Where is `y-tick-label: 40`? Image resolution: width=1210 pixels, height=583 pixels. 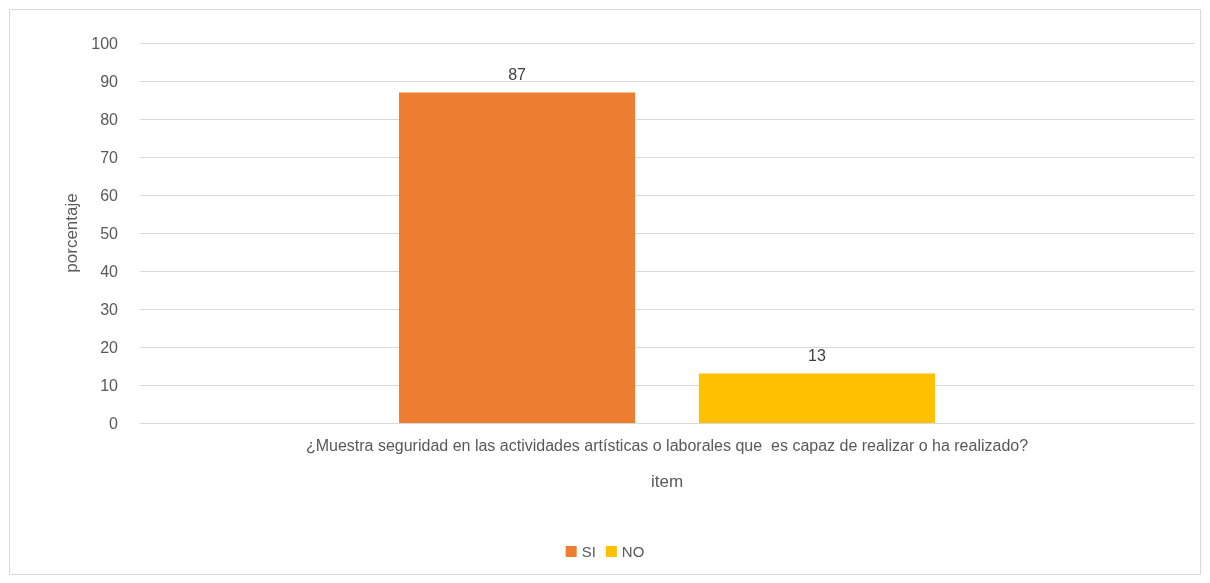 y-tick-label: 40 is located at coordinates (109, 271).